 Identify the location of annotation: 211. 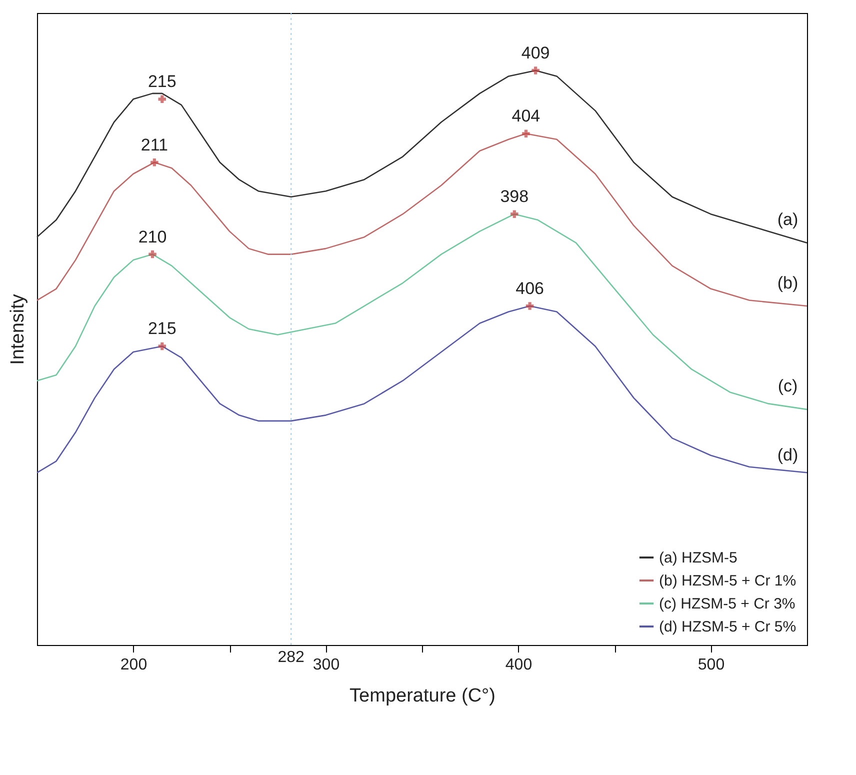
(154, 144).